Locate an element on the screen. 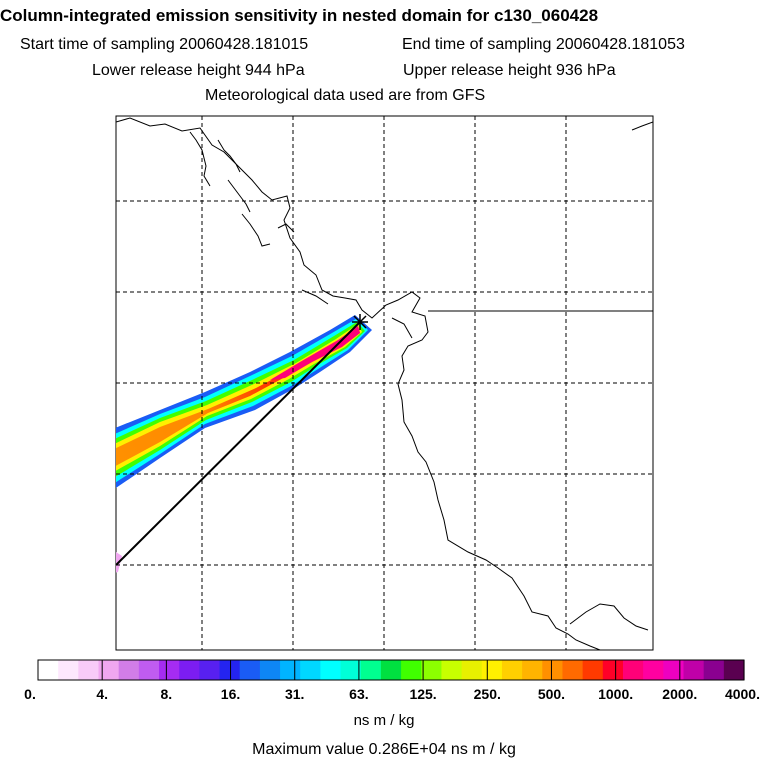  colorbar-tick-label: 63. is located at coordinates (358, 694).